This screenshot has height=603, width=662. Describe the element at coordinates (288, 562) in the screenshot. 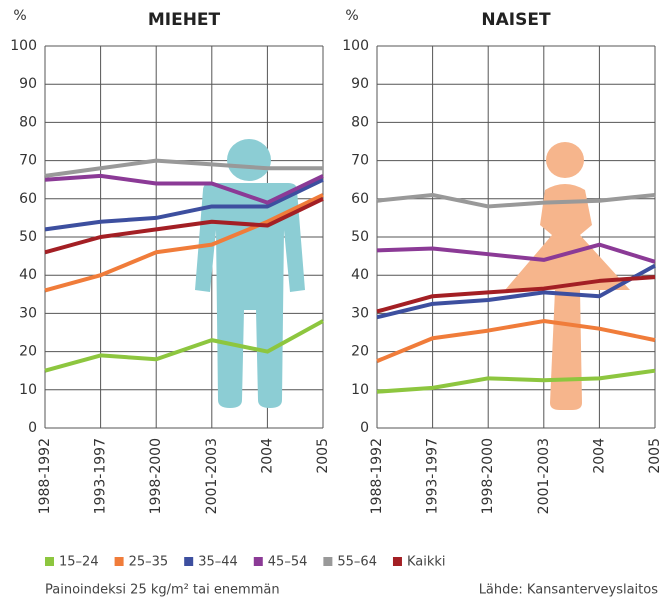

I see `legend-label: 45–54` at that location.